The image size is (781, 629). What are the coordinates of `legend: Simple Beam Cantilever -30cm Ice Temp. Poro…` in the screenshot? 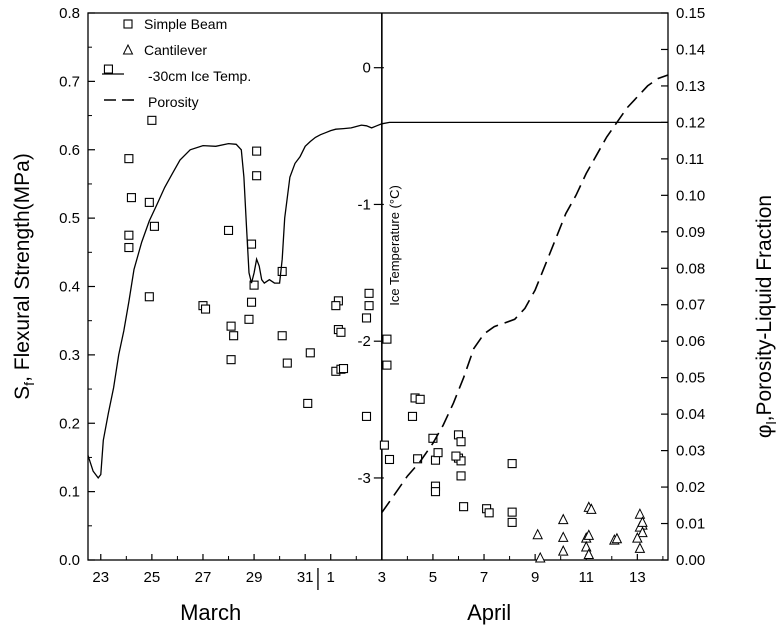 It's located at (176, 63).